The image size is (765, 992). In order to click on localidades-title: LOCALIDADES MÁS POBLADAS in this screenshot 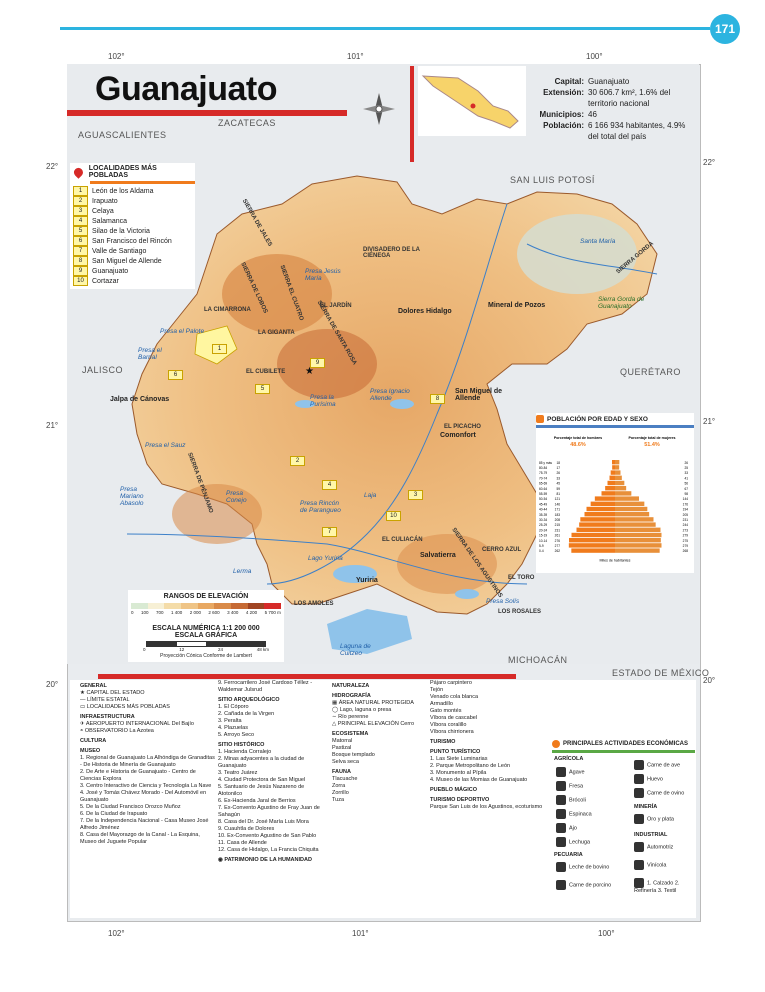, I will do `click(122, 172)`.